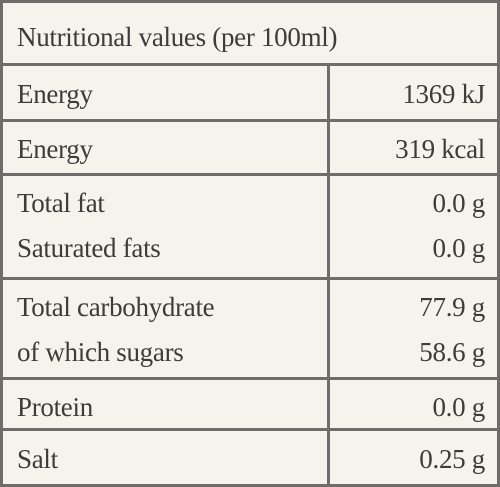 This screenshot has width=500, height=487. What do you see at coordinates (443, 94) in the screenshot?
I see `row-value-energy-kj: 1369 kJ` at bounding box center [443, 94].